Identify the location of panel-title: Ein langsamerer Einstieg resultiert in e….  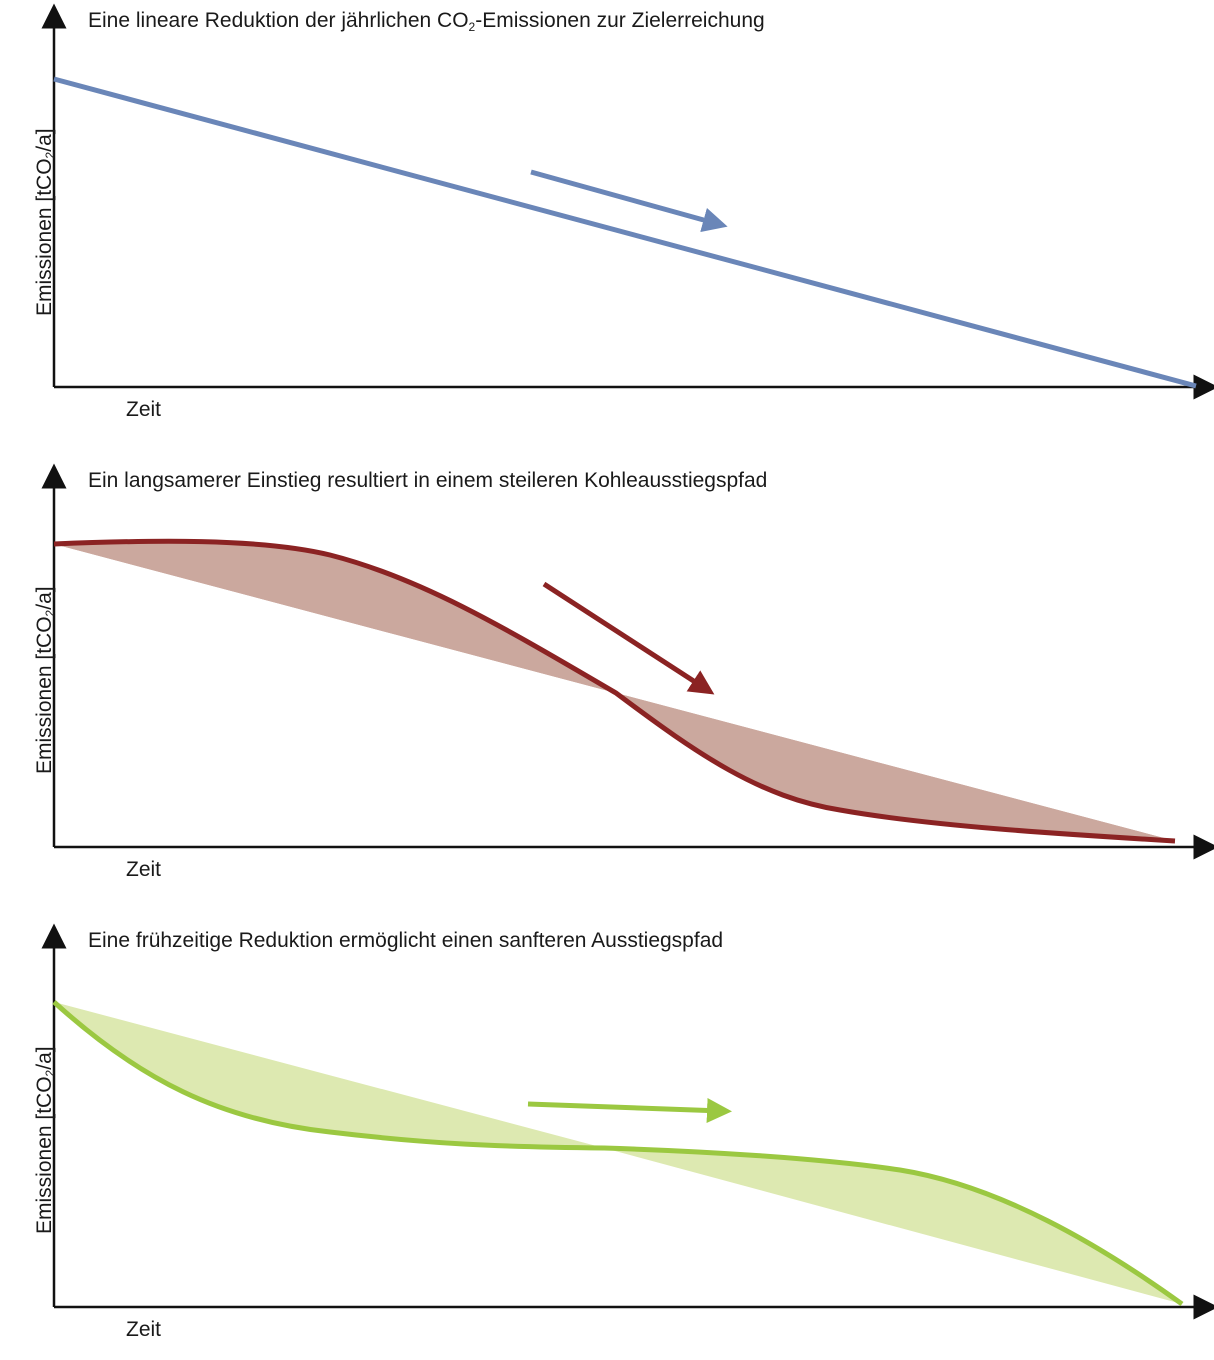
(428, 480).